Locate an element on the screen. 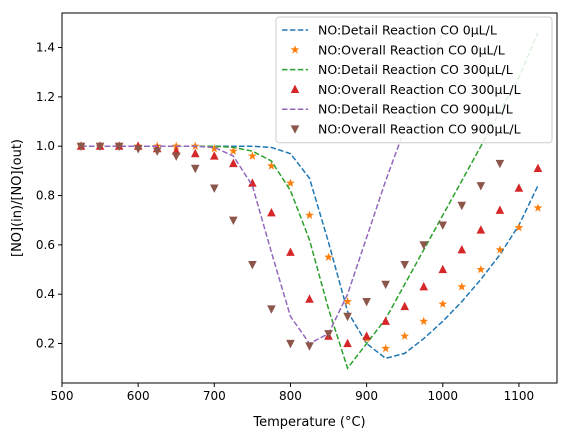 This screenshot has width=570, height=440. x-tick-label: 500 is located at coordinates (62, 396).